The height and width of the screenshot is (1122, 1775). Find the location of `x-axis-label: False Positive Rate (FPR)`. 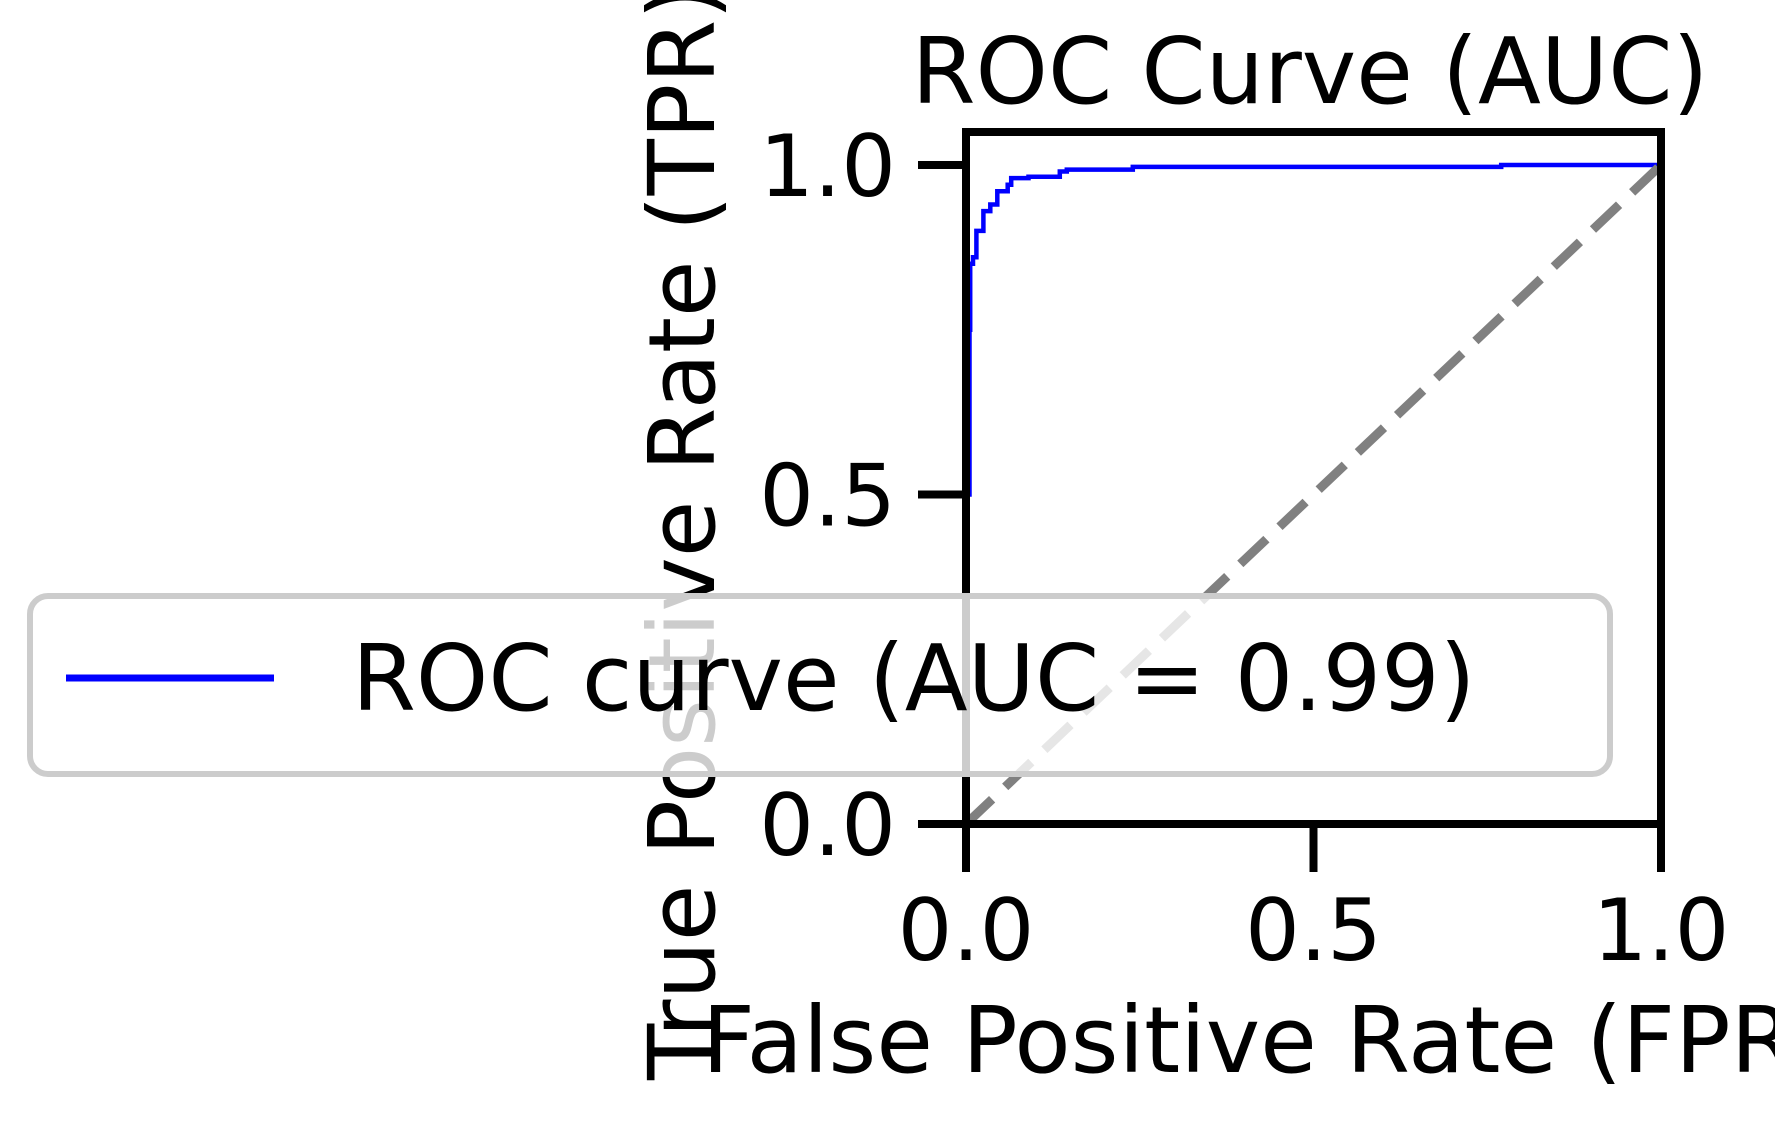

x-axis-label: False Positive Rate (FPR) is located at coordinates (1238, 1040).